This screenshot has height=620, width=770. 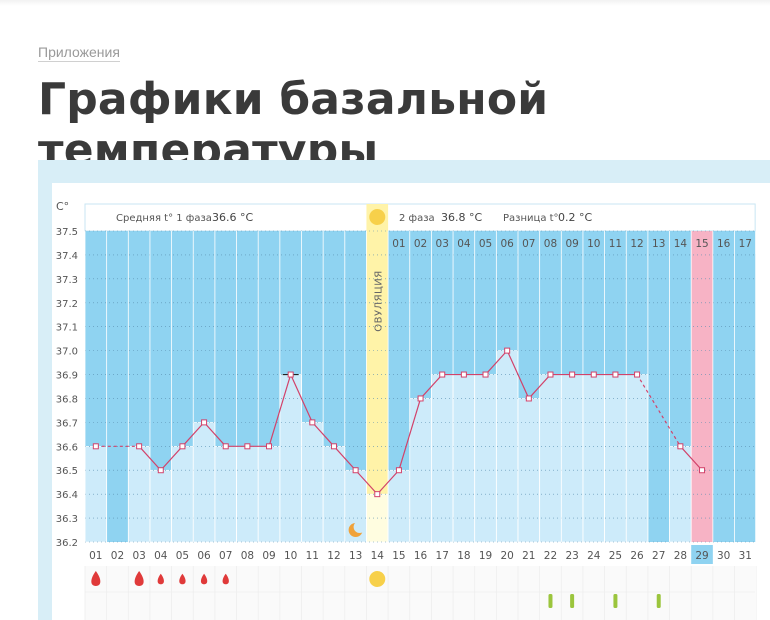 What do you see at coordinates (464, 244) in the screenshot?
I see `phase2-day-04: 04` at bounding box center [464, 244].